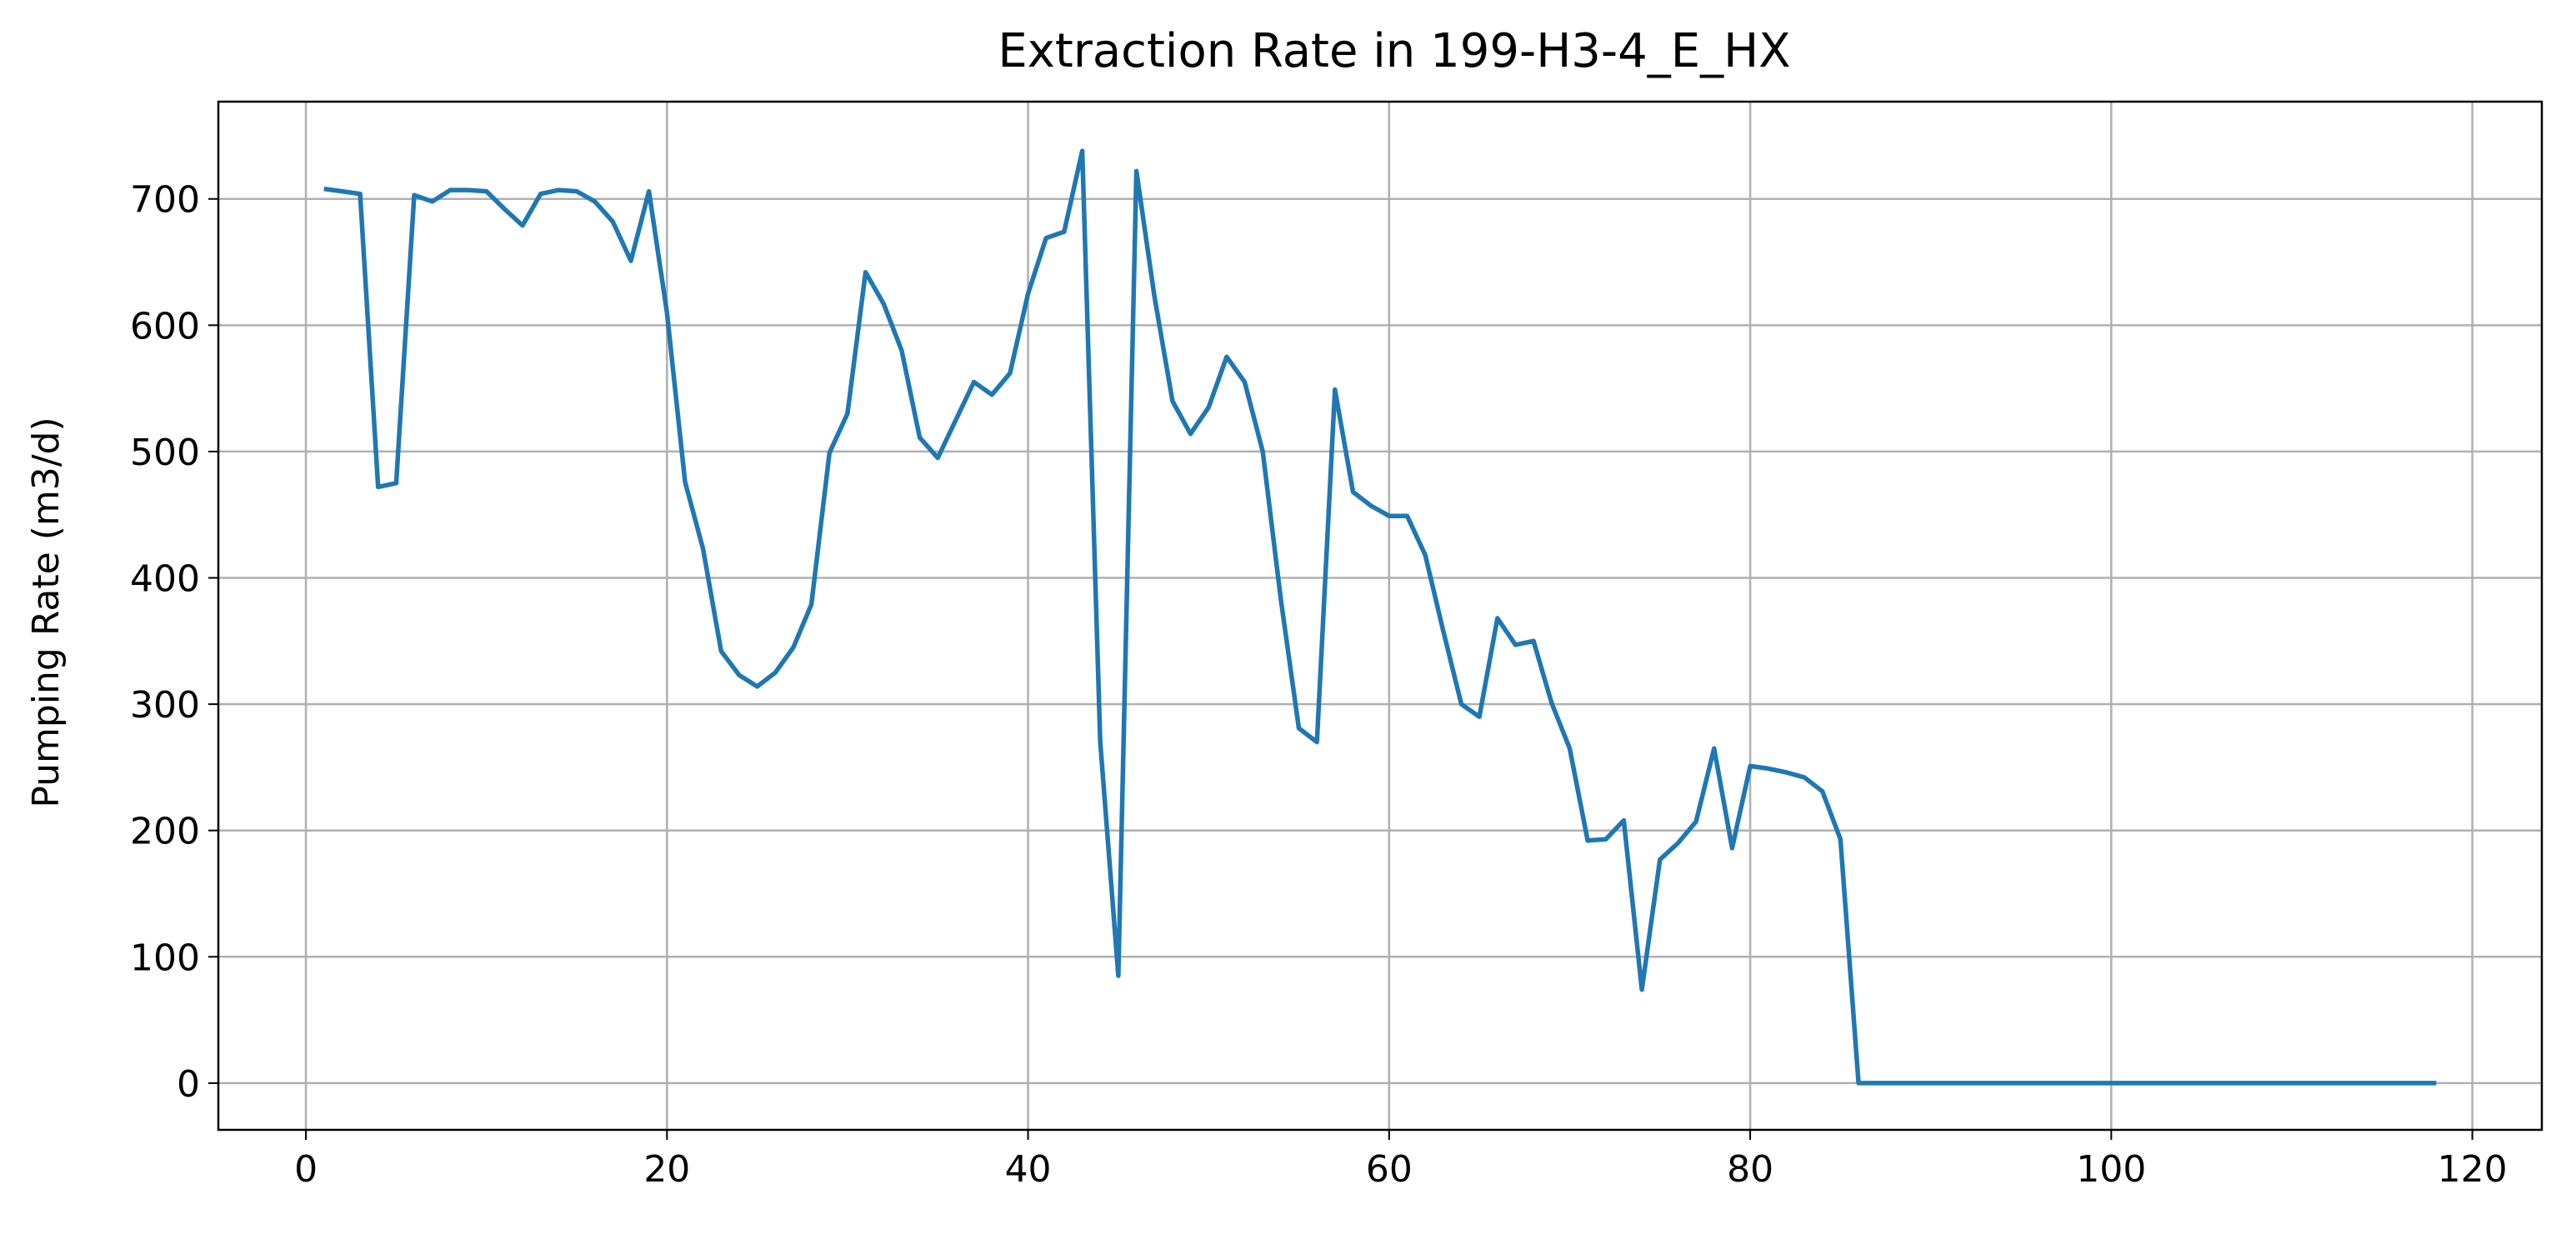 Image resolution: width=2576 pixels, height=1244 pixels. Describe the element at coordinates (1390, 1169) in the screenshot. I see `x-tick-label: 60` at that location.